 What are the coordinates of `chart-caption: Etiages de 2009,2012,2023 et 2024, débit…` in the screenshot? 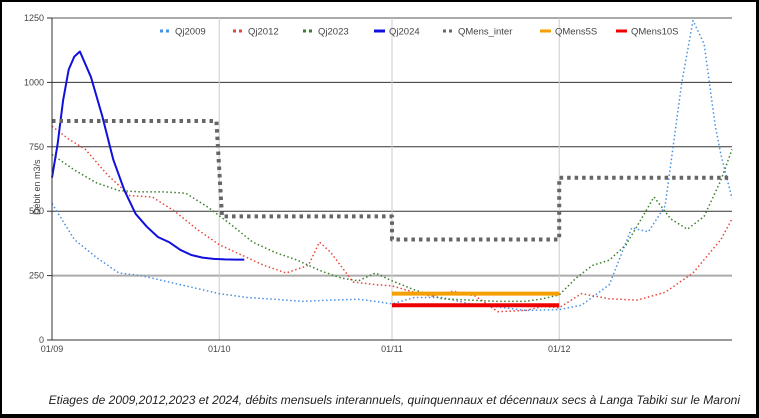 It's located at (394, 400).